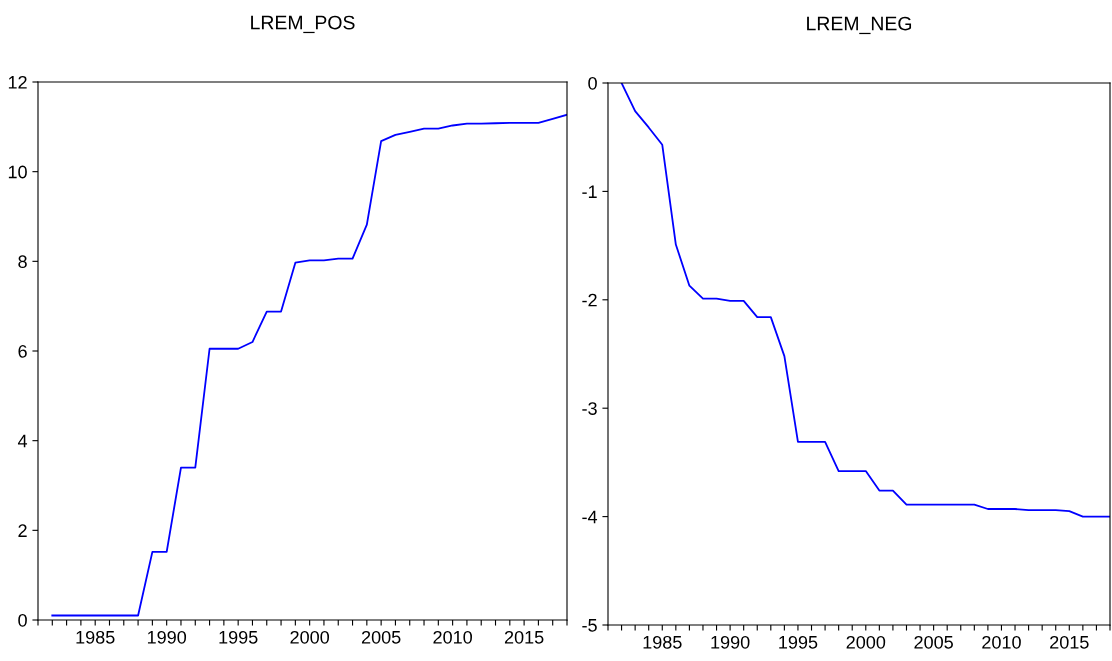 Image resolution: width=1112 pixels, height=661 pixels. What do you see at coordinates (22, 441) in the screenshot?
I see `y-tick-label: 4` at bounding box center [22, 441].